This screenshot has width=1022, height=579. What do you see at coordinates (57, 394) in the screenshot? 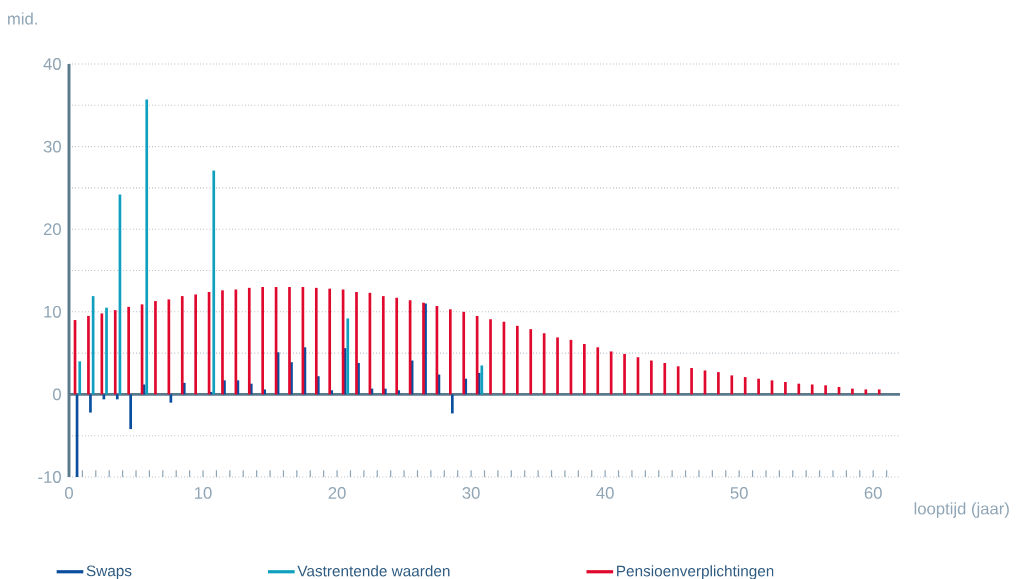
I see `y-tick-label: 0` at bounding box center [57, 394].